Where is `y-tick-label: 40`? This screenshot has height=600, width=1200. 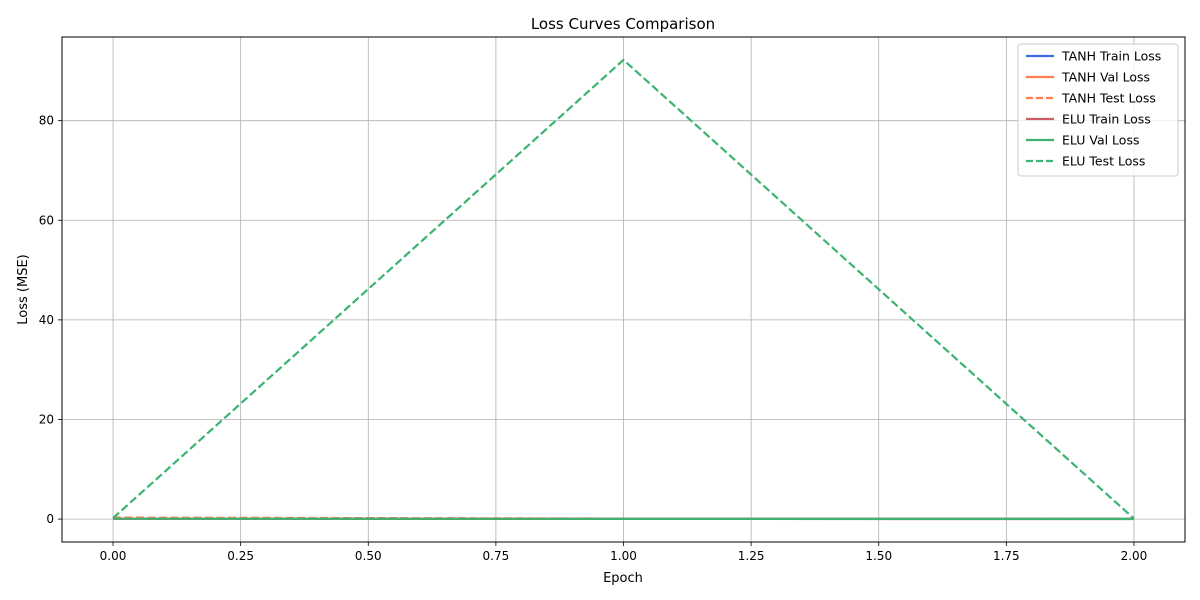
y-tick-label: 40 is located at coordinates (46, 320).